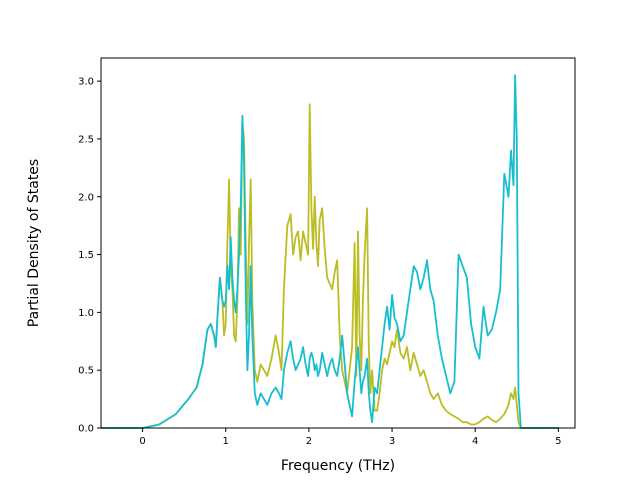  What do you see at coordinates (350, 437) in the screenshot?
I see `x-axis-ticks: 0 1 2 3 4 5` at bounding box center [350, 437].